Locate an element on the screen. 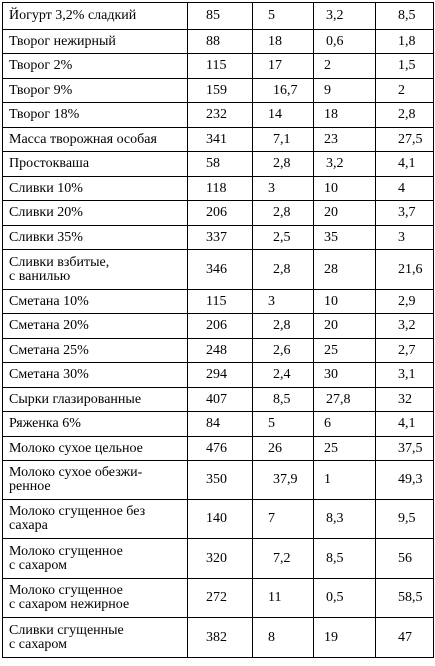  value-cell-1: 248 is located at coordinates (220, 350).